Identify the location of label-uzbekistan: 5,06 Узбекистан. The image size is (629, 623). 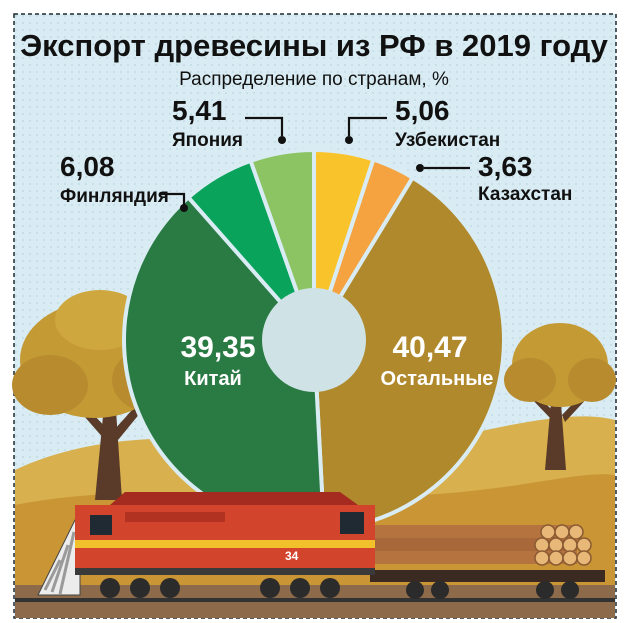
(447, 123).